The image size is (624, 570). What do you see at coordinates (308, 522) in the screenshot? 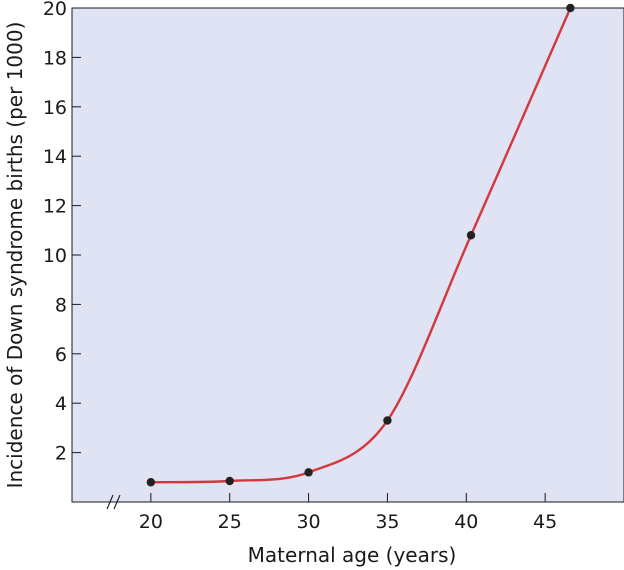
I see `x-tick-label: 30` at bounding box center [308, 522].